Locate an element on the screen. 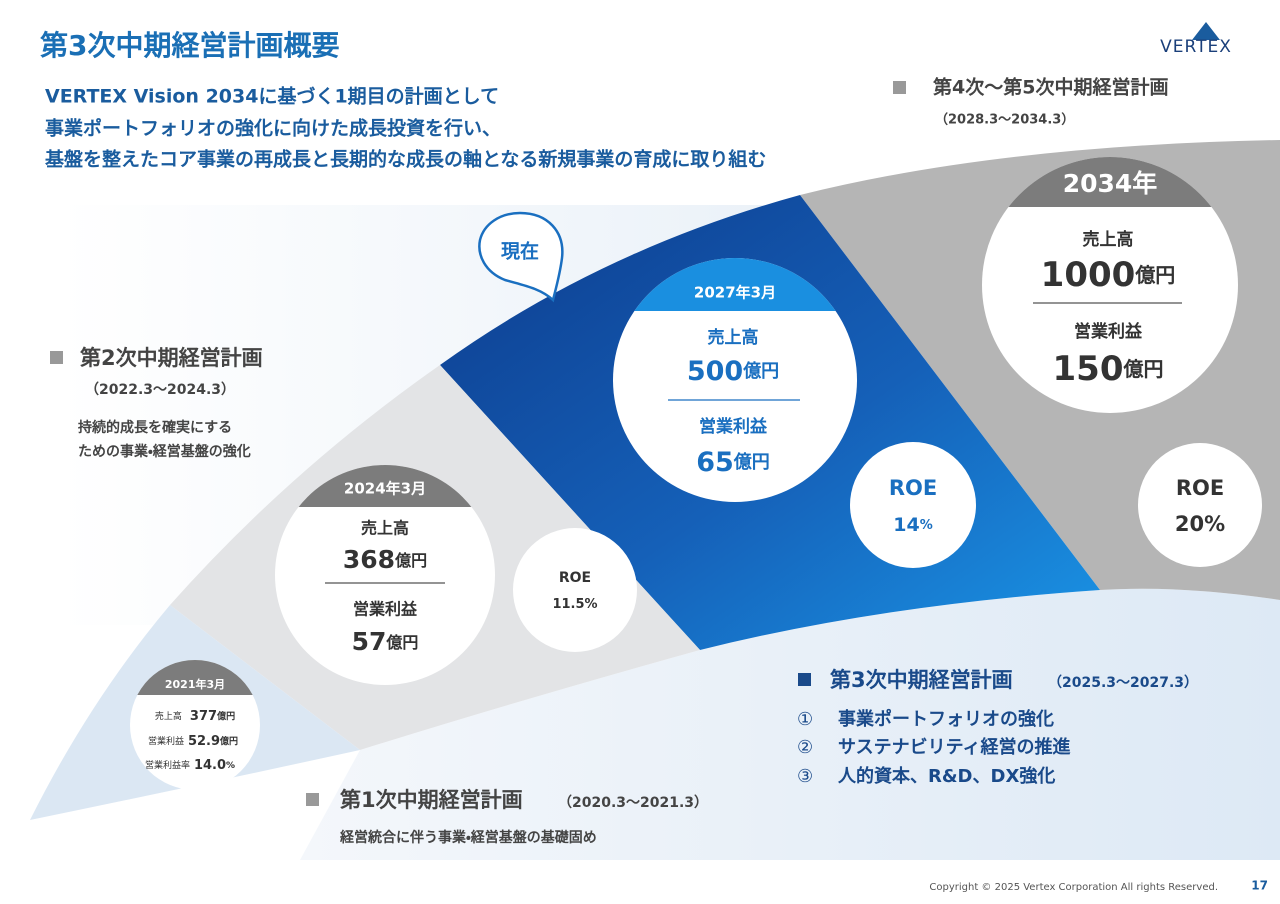 The height and width of the screenshot is (904, 1280). metric-label: 営業利益率 is located at coordinates (167, 765).